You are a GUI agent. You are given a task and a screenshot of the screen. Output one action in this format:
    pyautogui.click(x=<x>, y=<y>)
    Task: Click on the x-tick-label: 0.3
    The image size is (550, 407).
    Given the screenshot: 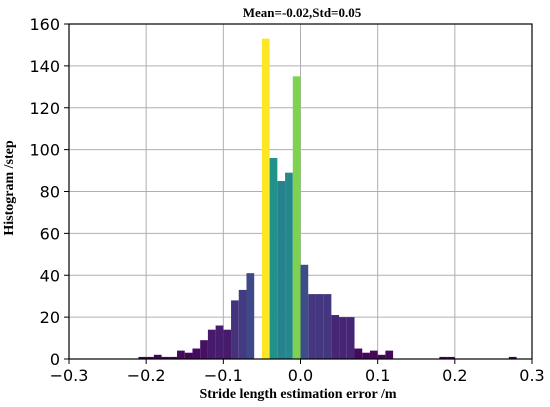 What is the action you would take?
    pyautogui.click(x=531, y=375)
    